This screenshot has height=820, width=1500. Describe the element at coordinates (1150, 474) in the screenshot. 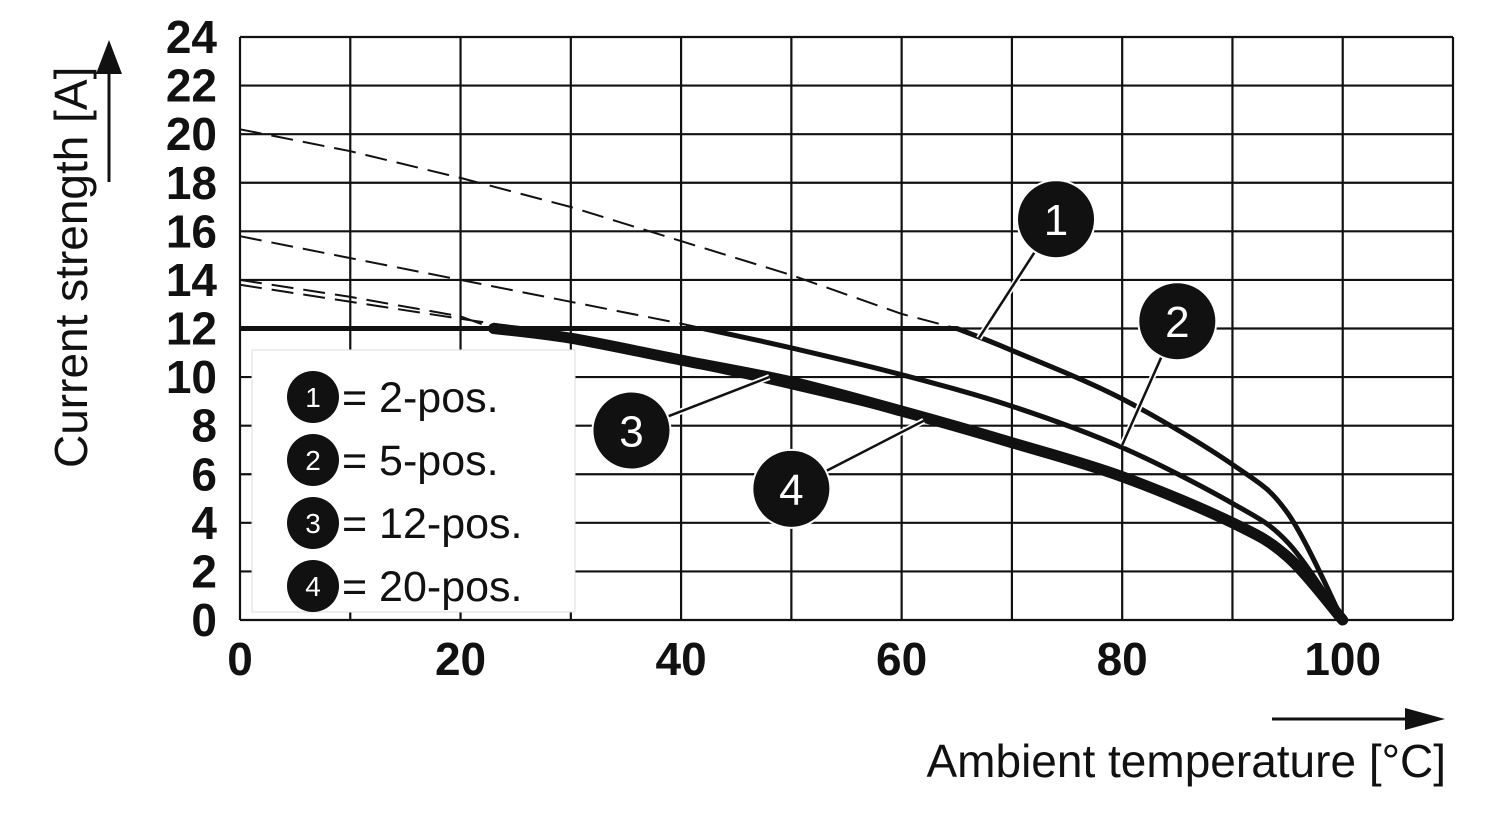

I see `series-1-line` at that location.